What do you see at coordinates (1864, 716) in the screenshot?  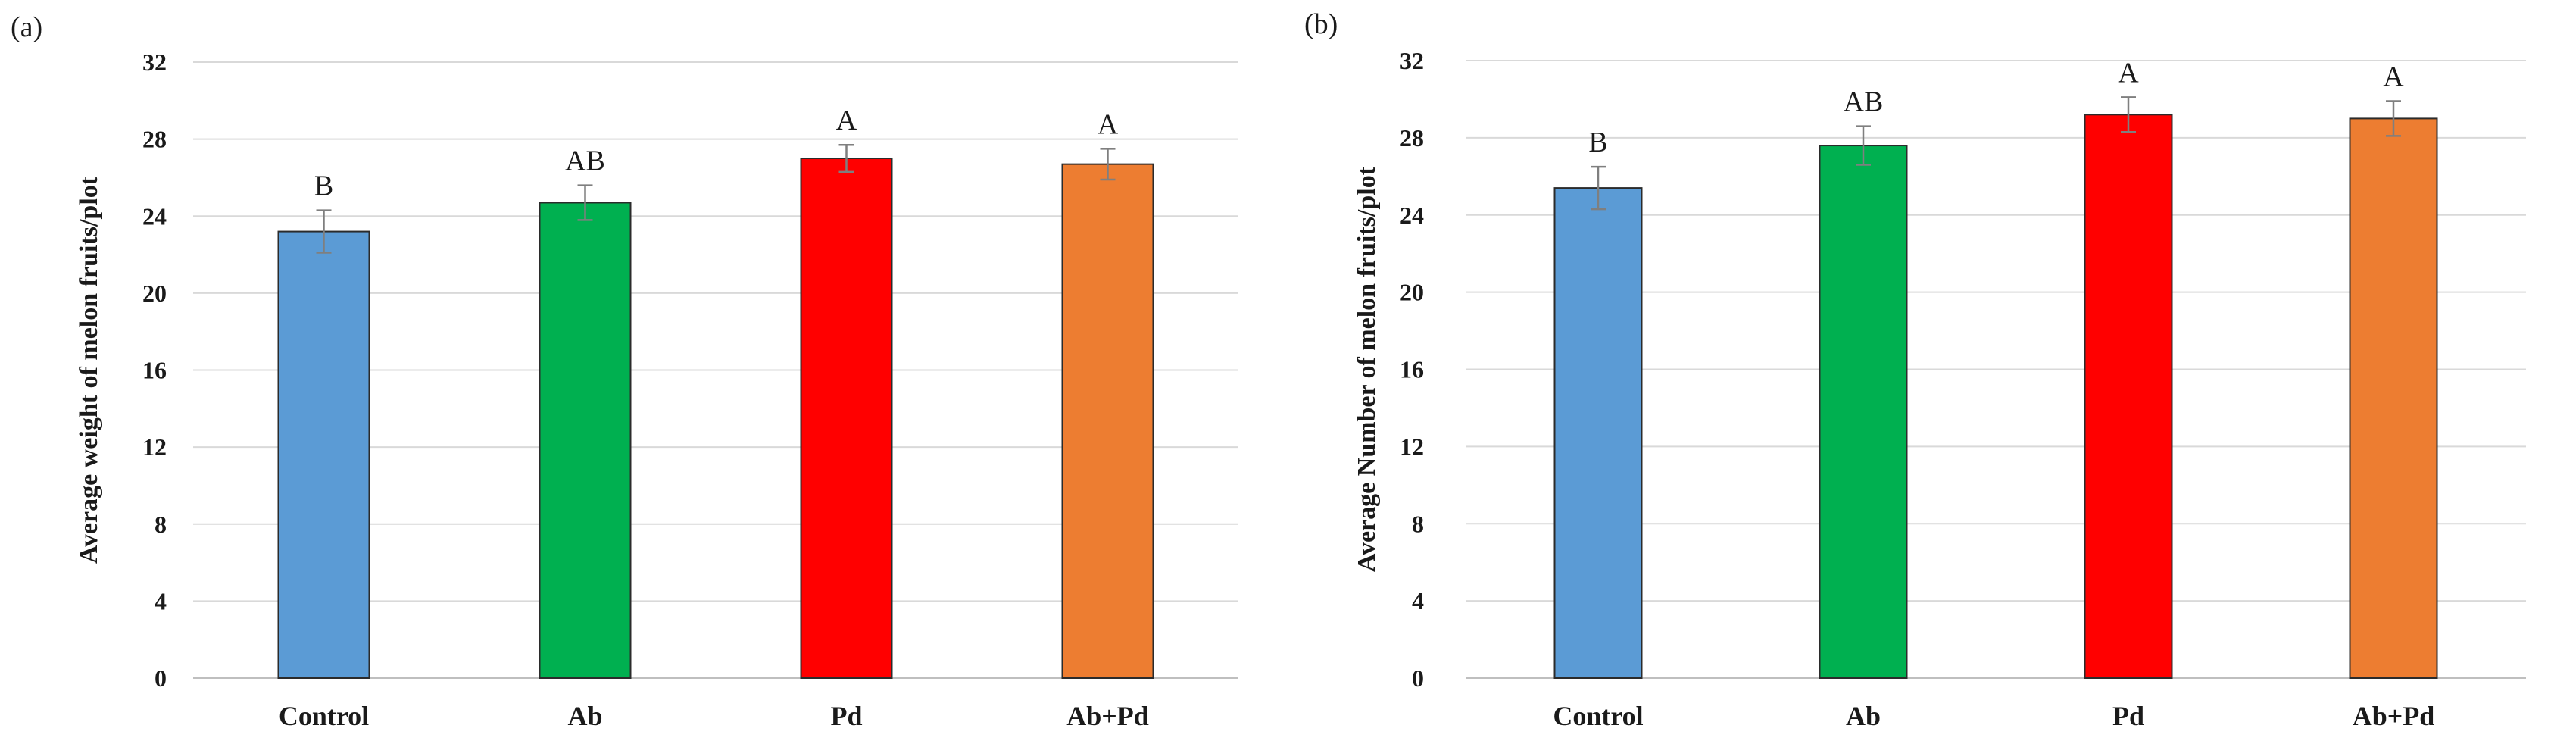 I see `x-tick-label-b-ab: Ab` at bounding box center [1864, 716].